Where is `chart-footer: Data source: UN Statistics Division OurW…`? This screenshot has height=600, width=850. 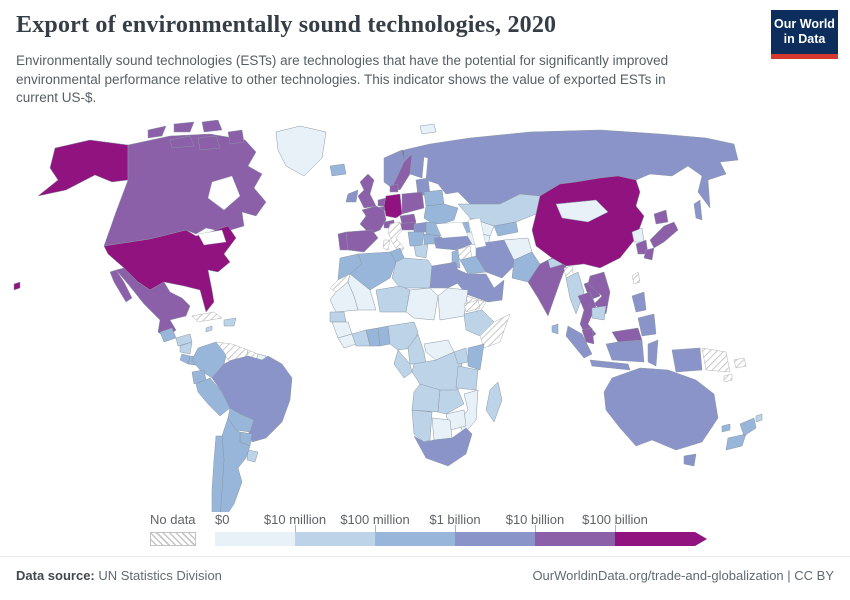 chart-footer: Data source: UN Statistics Division OurW… is located at coordinates (425, 578).